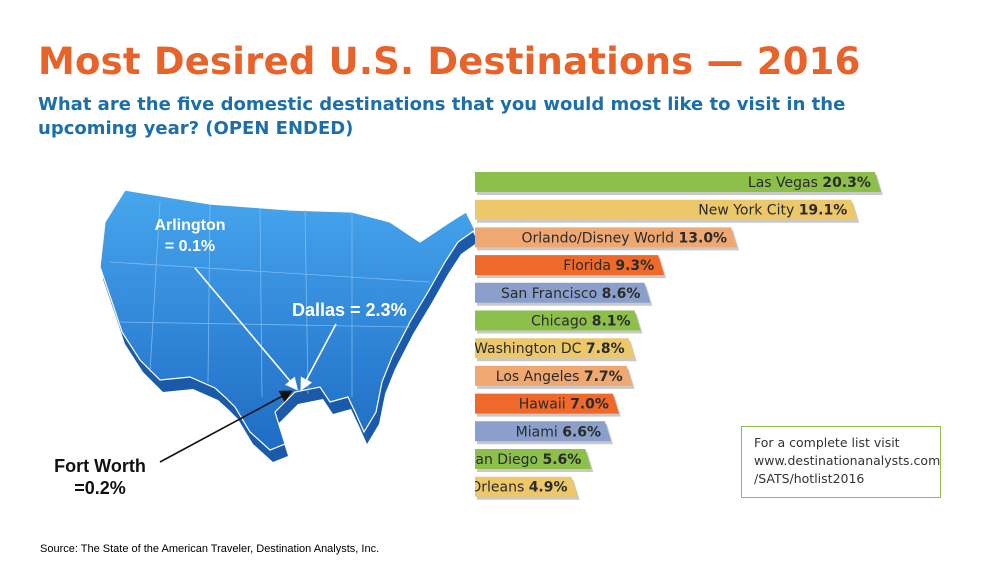 This screenshot has height=562, width=1000. I want to click on dallas-arrow, so click(318, 357).